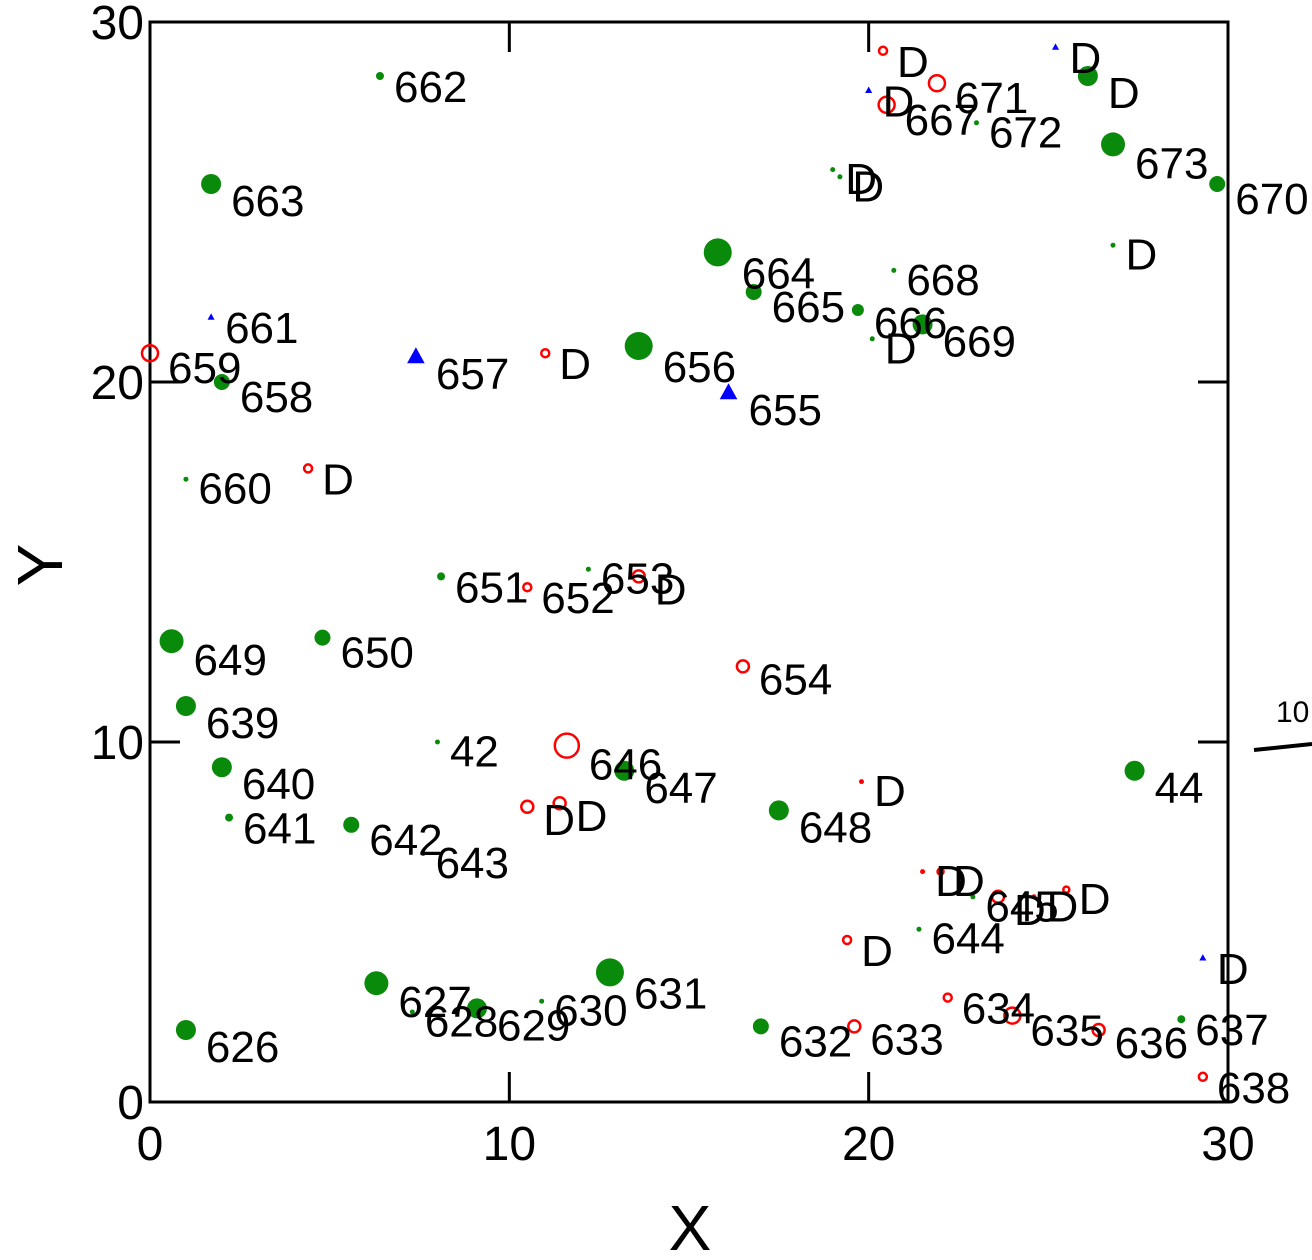  I want to click on data-point-label: 628, so click(461, 1022).